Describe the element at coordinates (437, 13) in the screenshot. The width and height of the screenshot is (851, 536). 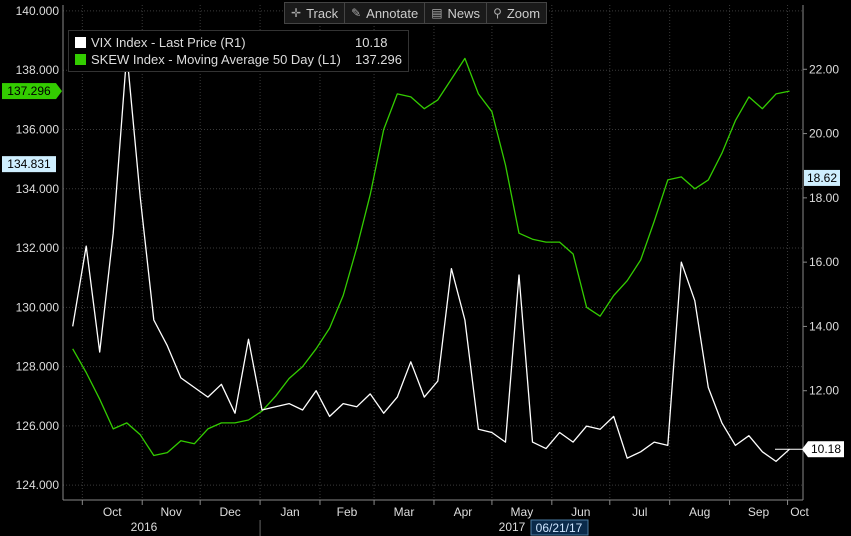
I see `newspaper-icon: ▤` at that location.